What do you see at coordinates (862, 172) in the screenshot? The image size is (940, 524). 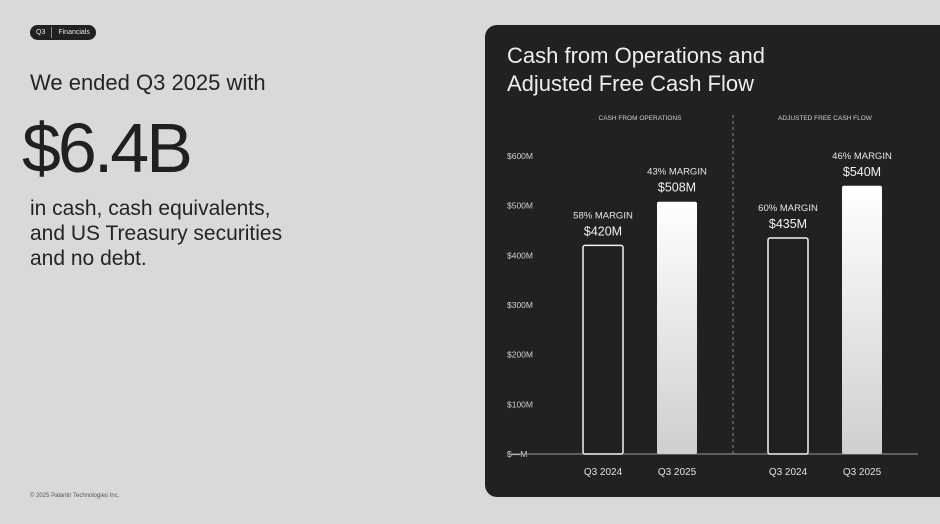 I see `bar-value-label: $540M` at bounding box center [862, 172].